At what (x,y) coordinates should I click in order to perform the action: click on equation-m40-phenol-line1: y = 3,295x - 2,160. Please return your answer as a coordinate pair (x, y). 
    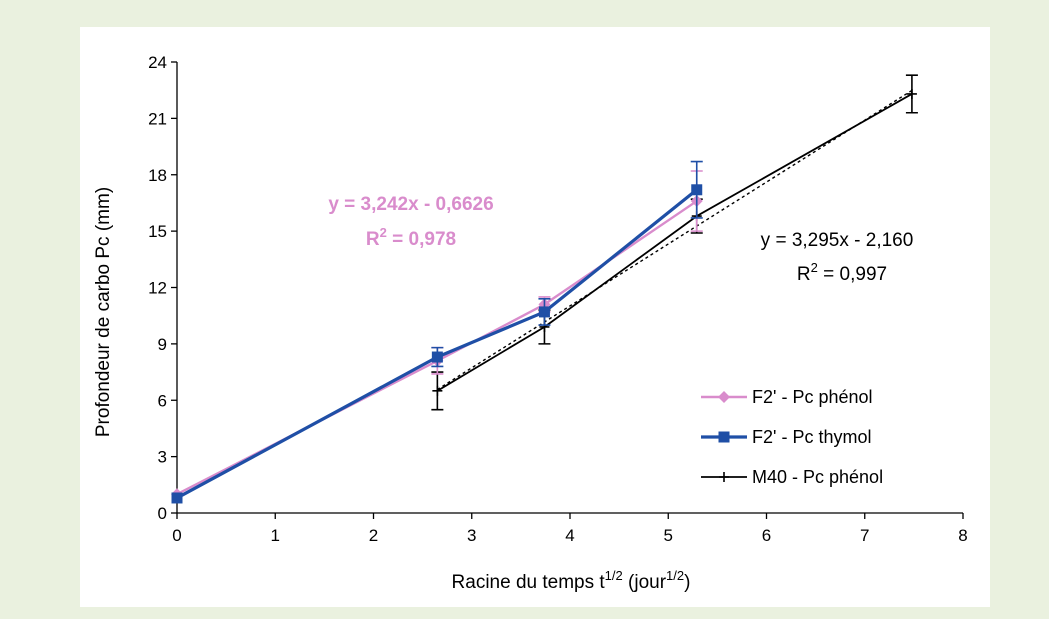
    Looking at the image, I should click on (837, 240).